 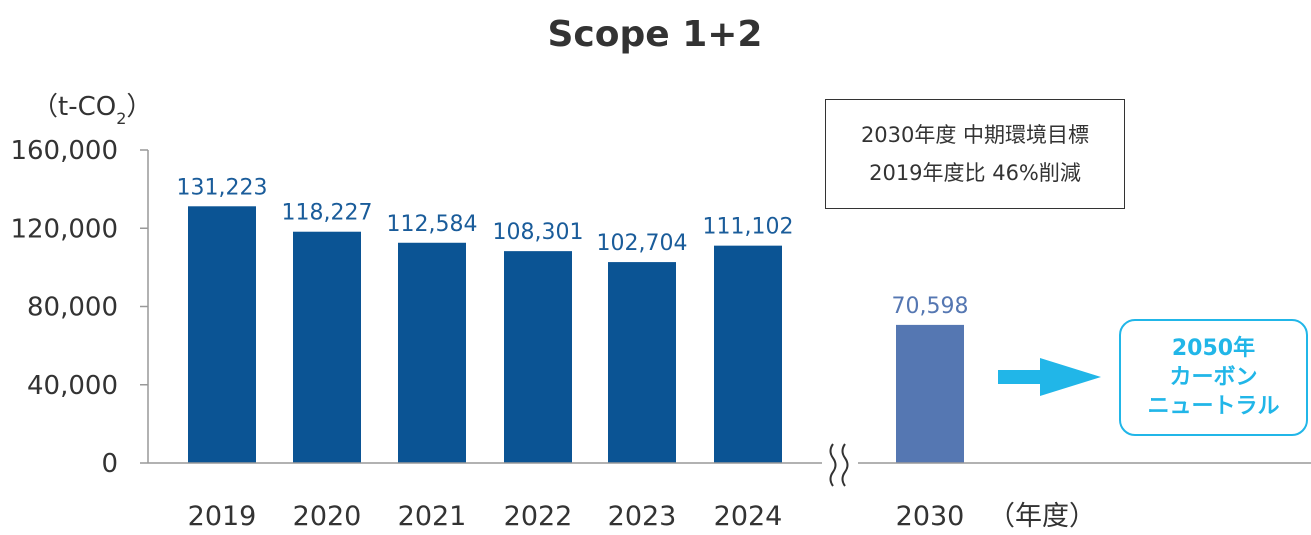 I want to click on y-tick-label: 160,000, so click(x=64, y=151).